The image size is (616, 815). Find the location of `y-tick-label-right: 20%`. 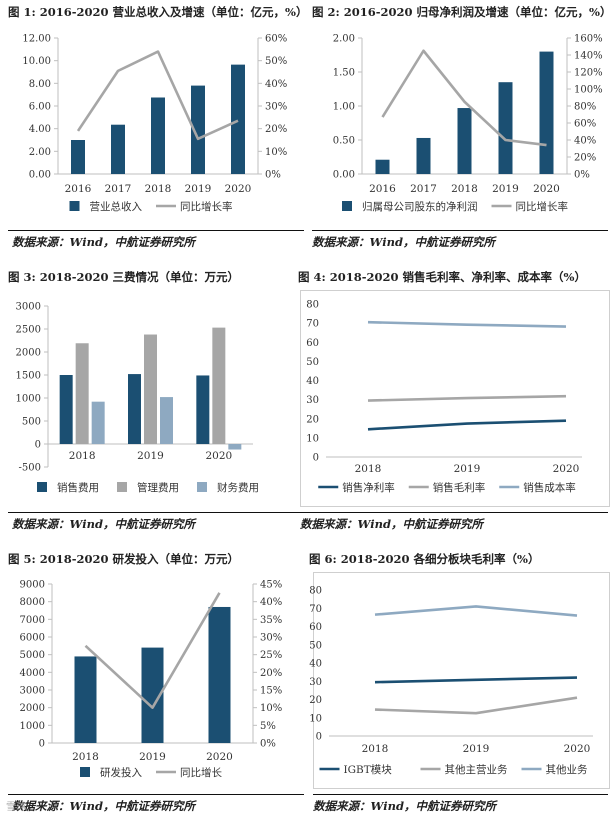

y-tick-label-right: 20% is located at coordinates (276, 129).